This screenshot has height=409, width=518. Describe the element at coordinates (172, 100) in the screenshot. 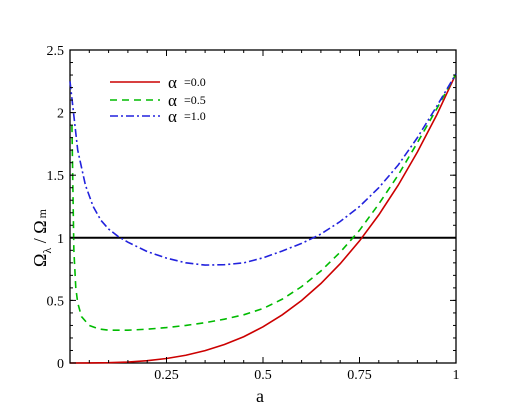

I see `legend-symbol-alpha-05: α` at that location.